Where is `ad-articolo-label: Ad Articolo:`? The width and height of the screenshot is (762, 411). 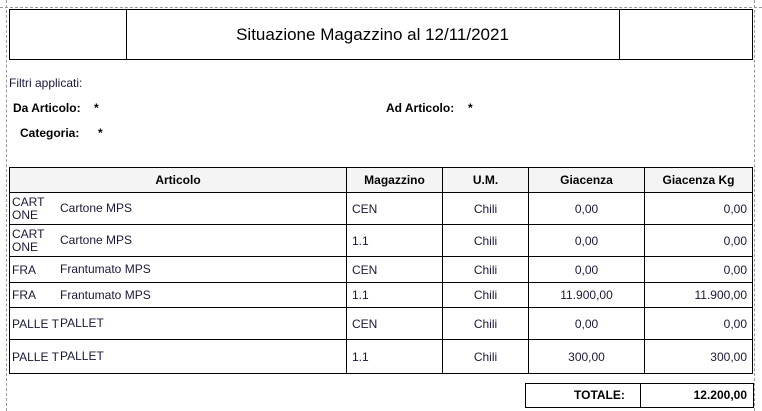
ad-articolo-label: Ad Articolo: is located at coordinates (420, 108).